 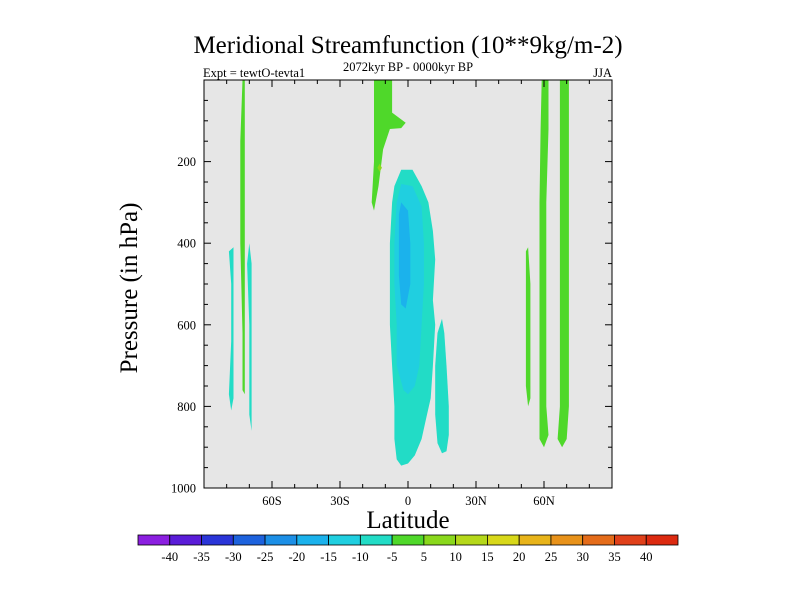 I want to click on contour-region-sh-high-negative-a, so click(x=231, y=329).